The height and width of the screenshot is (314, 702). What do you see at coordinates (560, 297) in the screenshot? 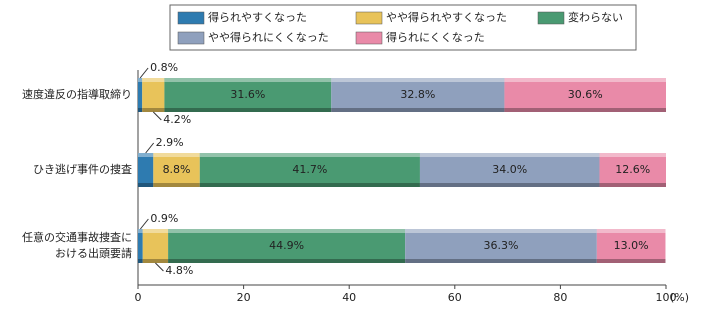
I see `x-tick-label: 80` at bounding box center [560, 297].